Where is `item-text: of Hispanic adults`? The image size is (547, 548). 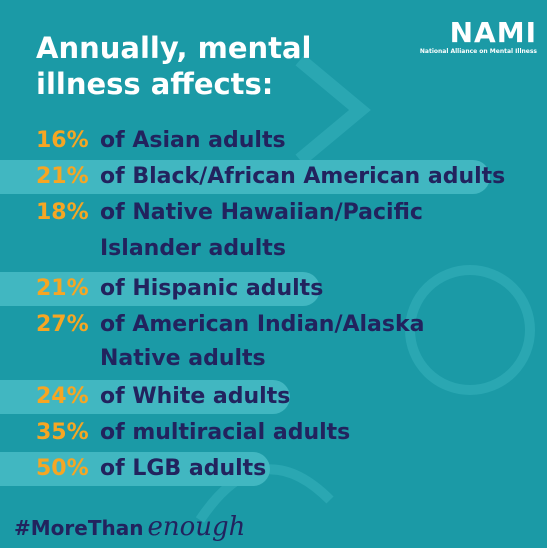 item-text: of Hispanic adults is located at coordinates (212, 288).